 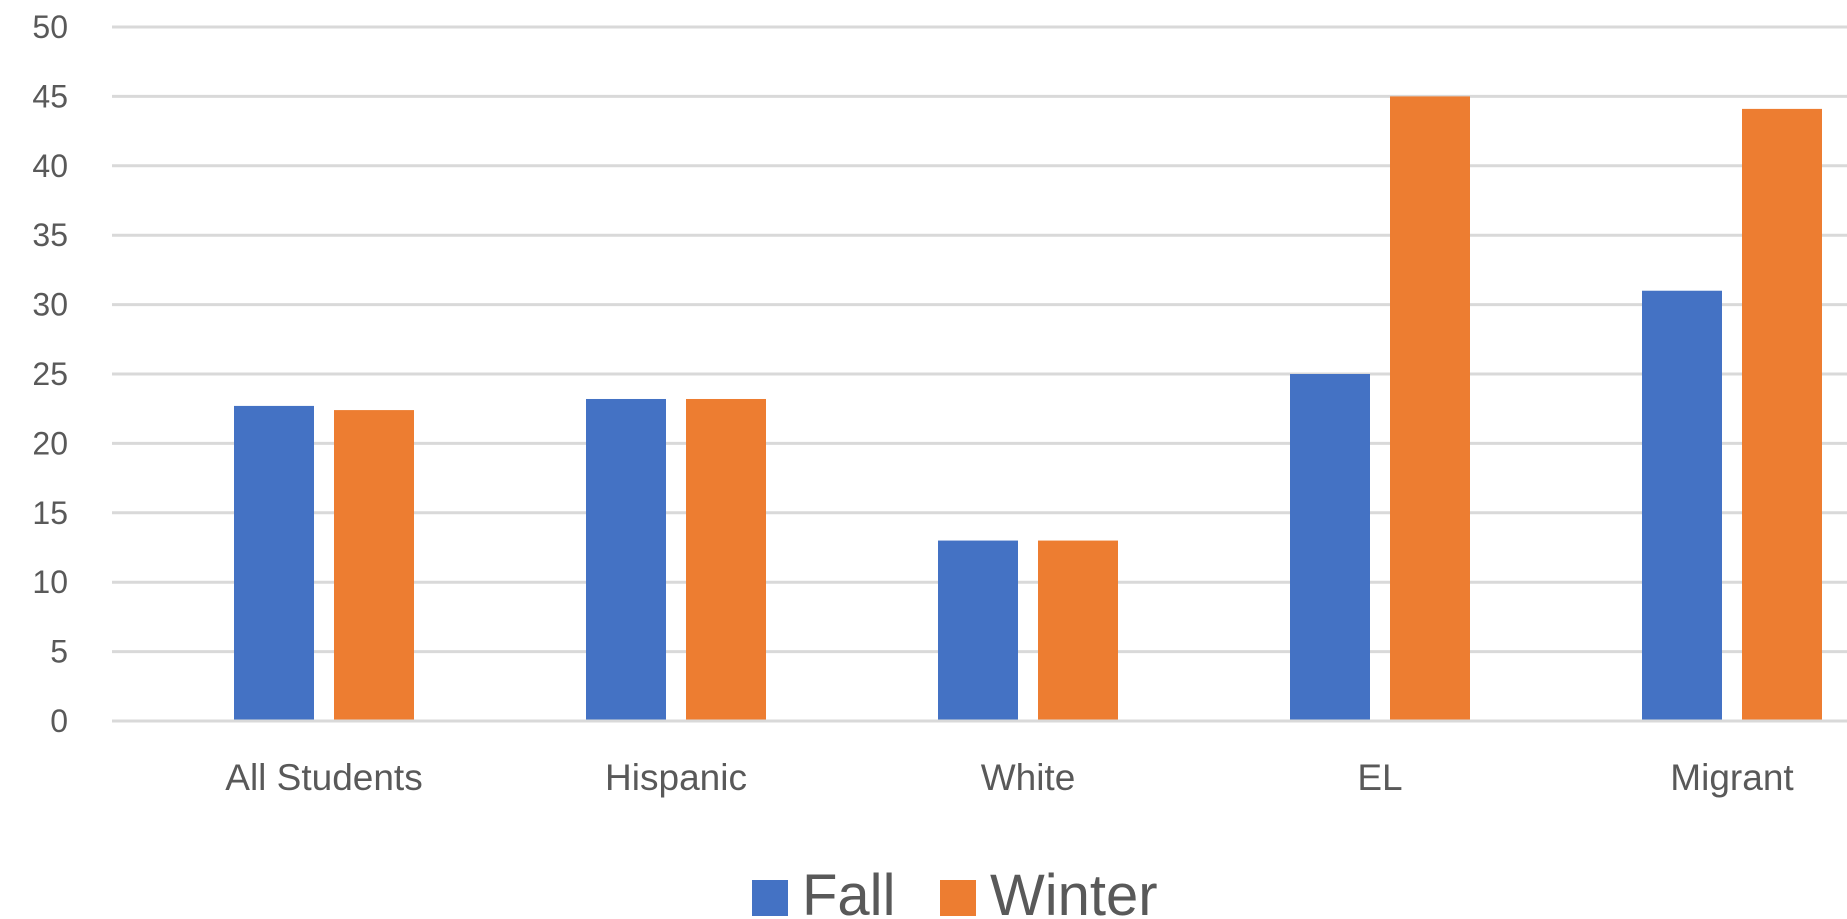 What do you see at coordinates (626, 559) in the screenshot?
I see `bar-fall-hispanic` at bounding box center [626, 559].